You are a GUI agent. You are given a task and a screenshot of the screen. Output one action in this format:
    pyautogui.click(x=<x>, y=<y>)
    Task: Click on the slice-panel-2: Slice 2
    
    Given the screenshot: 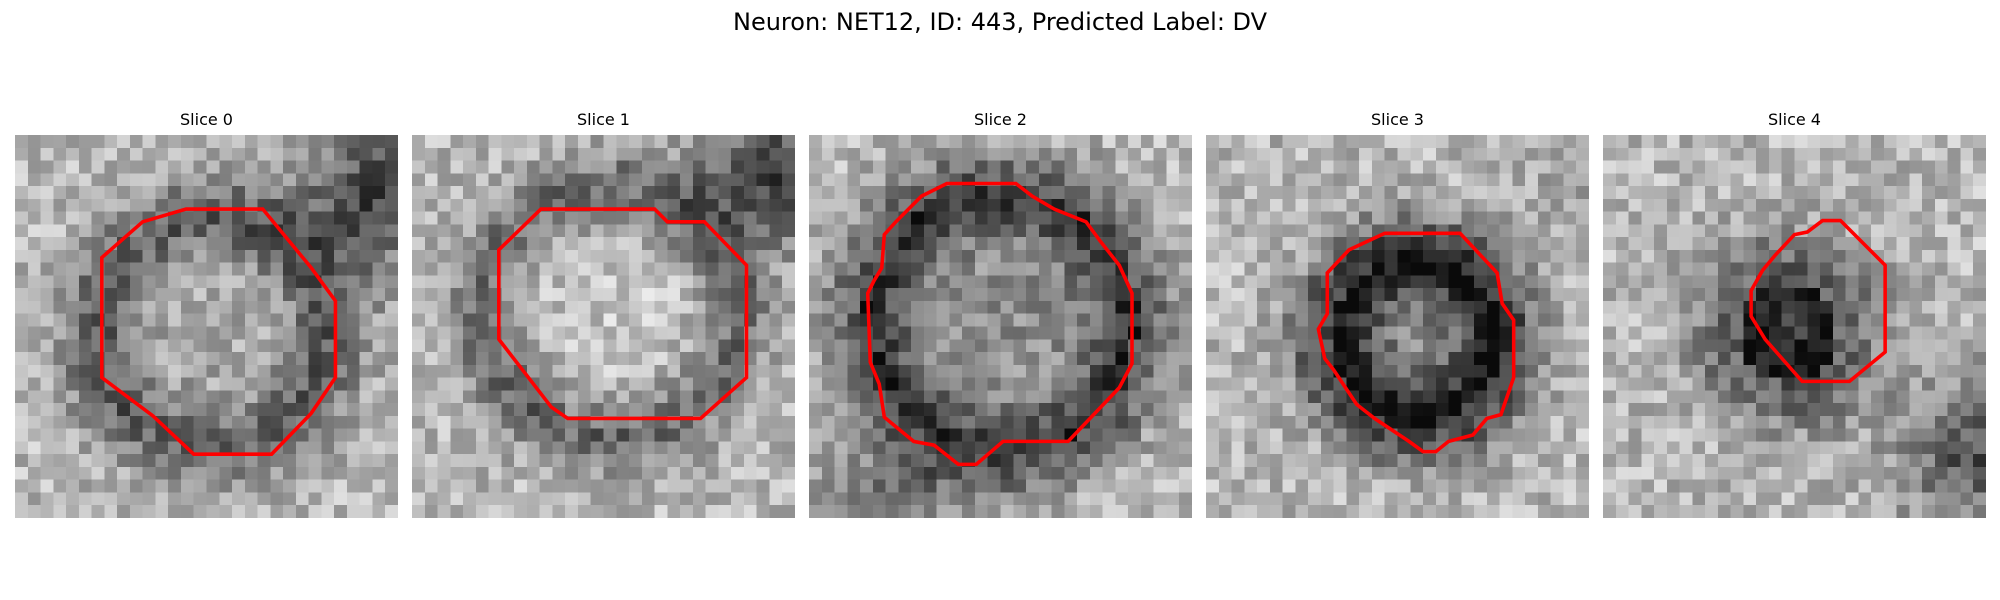 What is the action you would take?
    pyautogui.click(x=1000, y=313)
    